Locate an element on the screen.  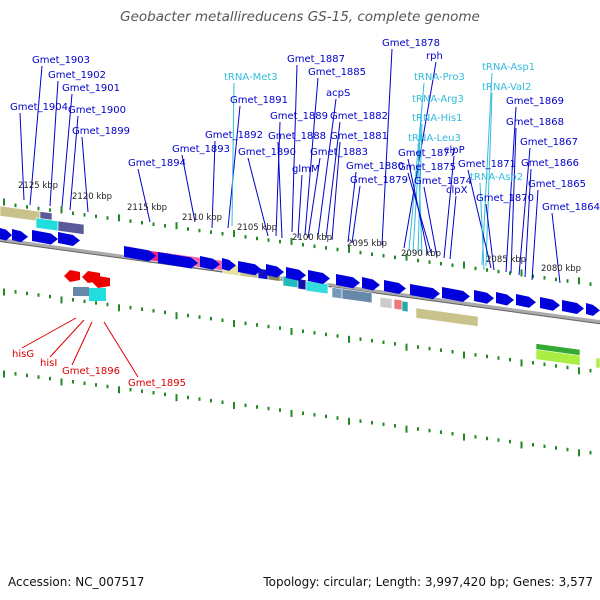
accession-text: Accession: NC_007517 is located at coordinates (76, 582).